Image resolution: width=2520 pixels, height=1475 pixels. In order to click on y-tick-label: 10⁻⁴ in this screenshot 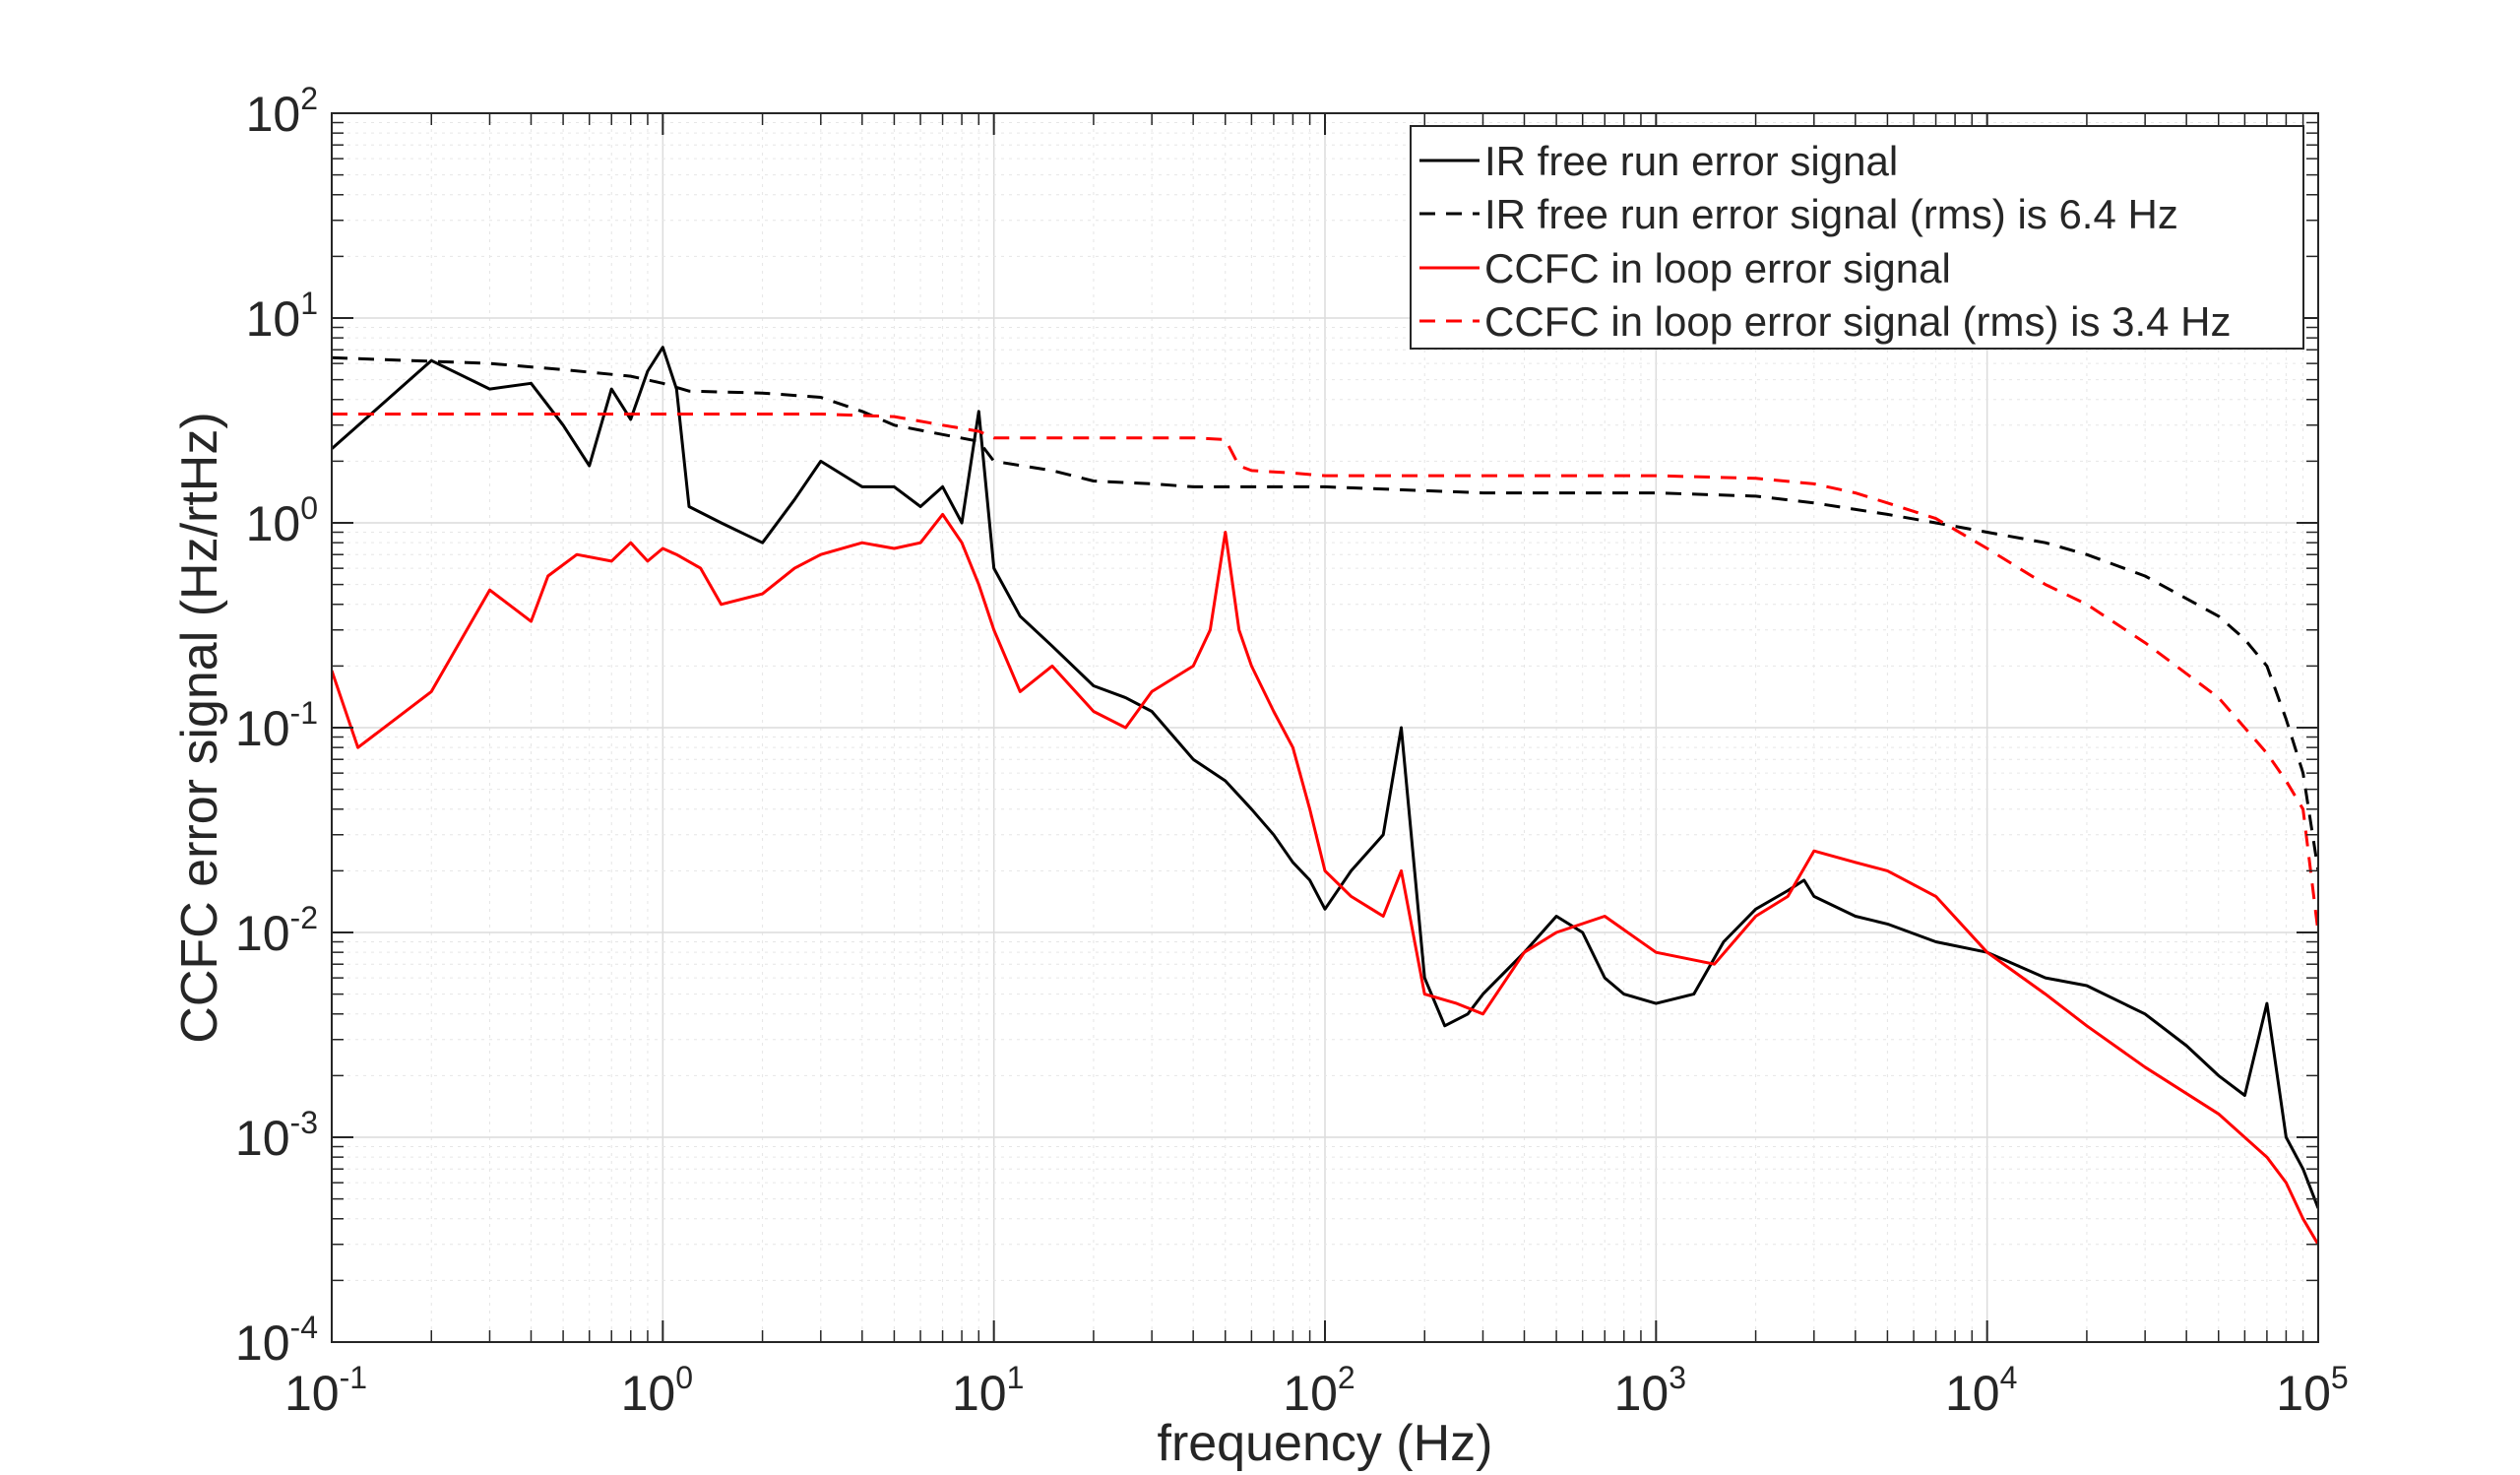, I will do `click(276, 1340)`.